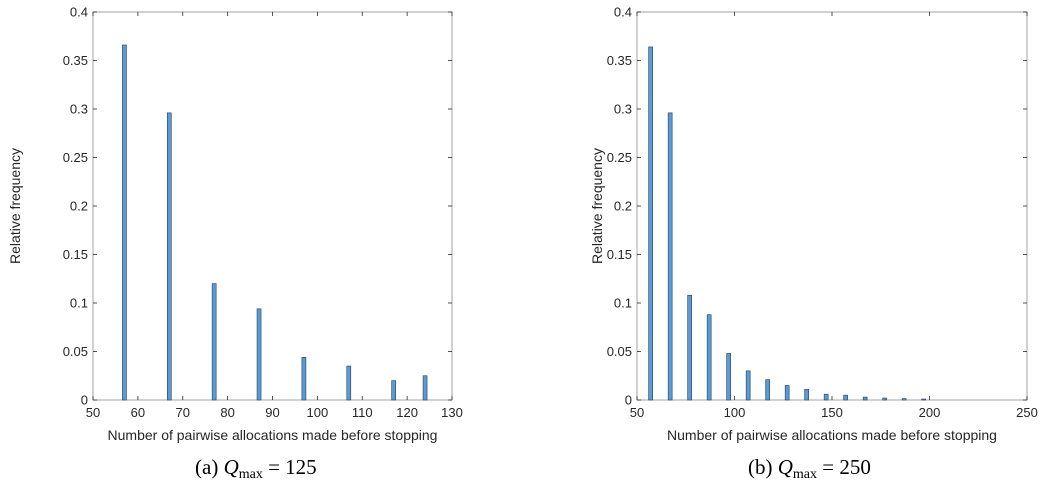  I want to click on x-tick-label: 60, so click(138, 412).